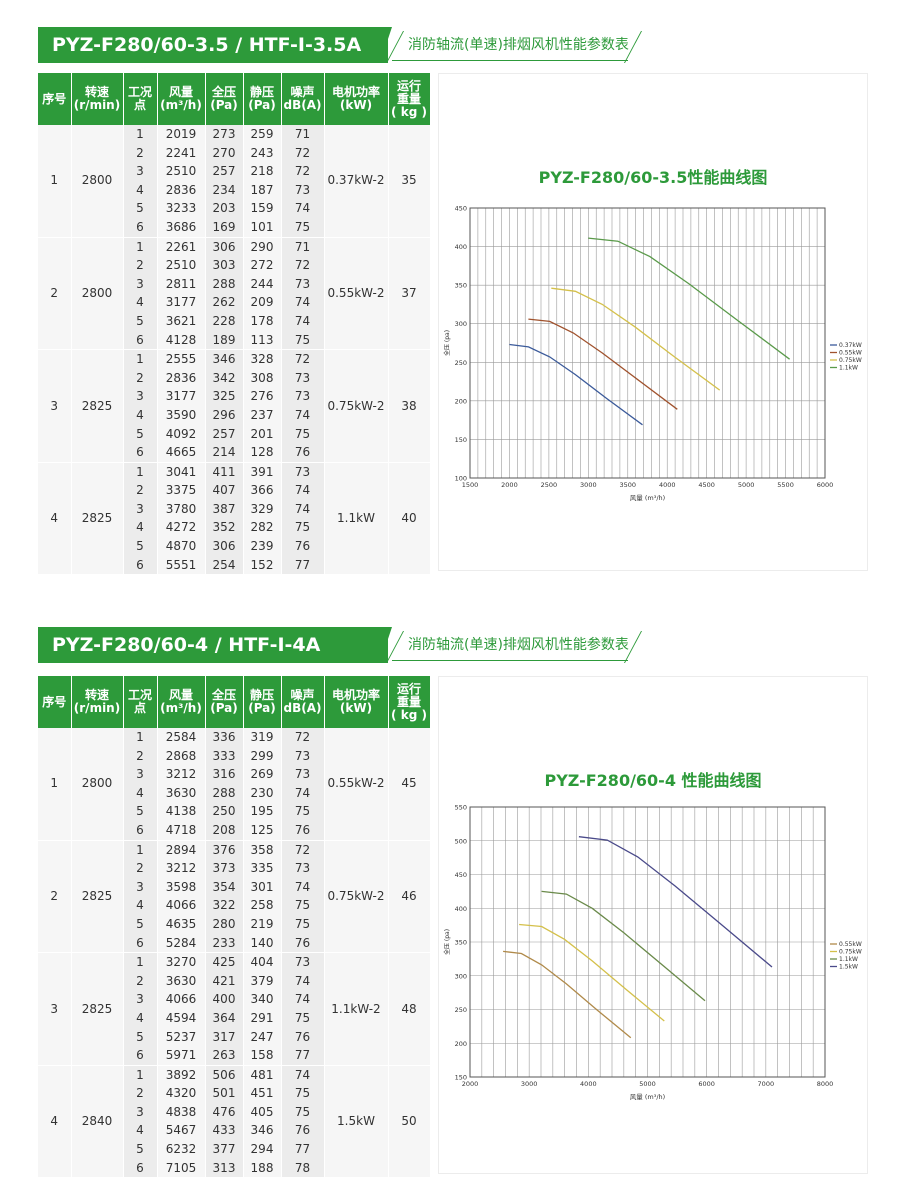 This screenshot has height=1186, width=900. What do you see at coordinates (262, 415) in the screenshot?
I see `cell-static-pressure: 237` at bounding box center [262, 415].